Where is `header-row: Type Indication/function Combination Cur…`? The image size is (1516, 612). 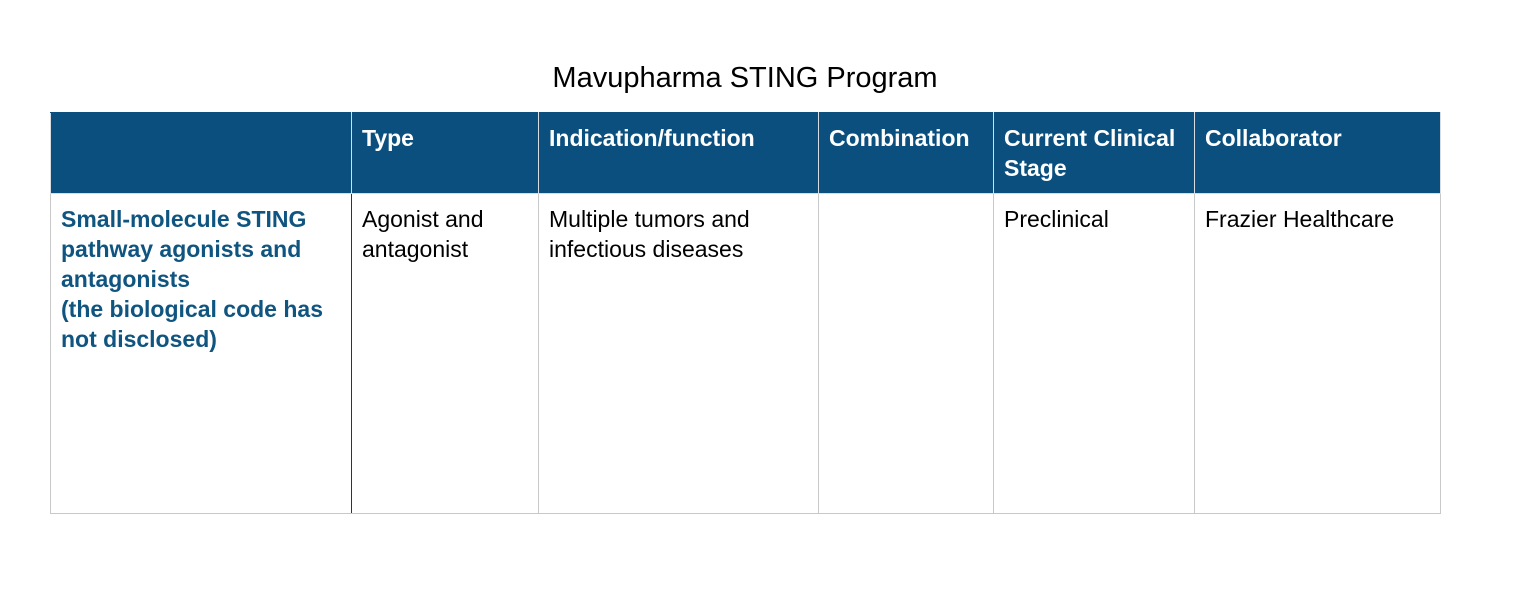 header-row: Type Indication/function Combination Cur… is located at coordinates (745, 153).